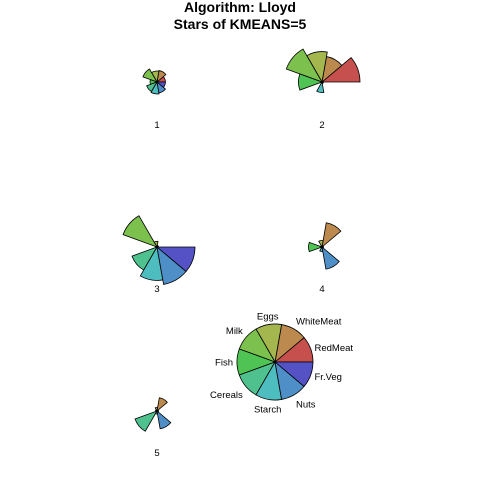 This screenshot has height=480, width=480. What do you see at coordinates (175, 259) in the screenshot?
I see `star-3-segment-frveg` at bounding box center [175, 259].